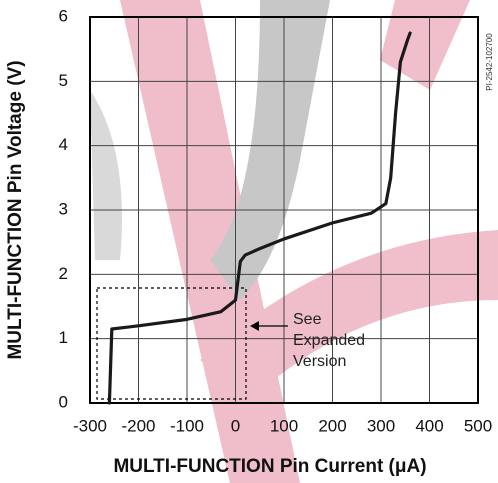  Describe the element at coordinates (138, 425) in the screenshot. I see `x-tick-label: -200` at that location.